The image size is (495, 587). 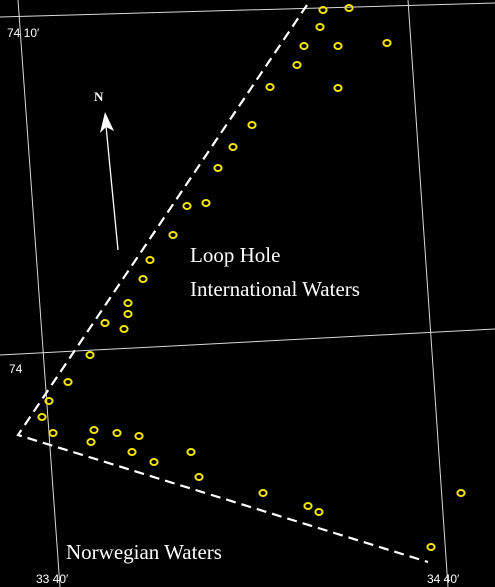 What do you see at coordinates (443, 579) in the screenshot?
I see `longitude-label-3440: 34 40′` at bounding box center [443, 579].